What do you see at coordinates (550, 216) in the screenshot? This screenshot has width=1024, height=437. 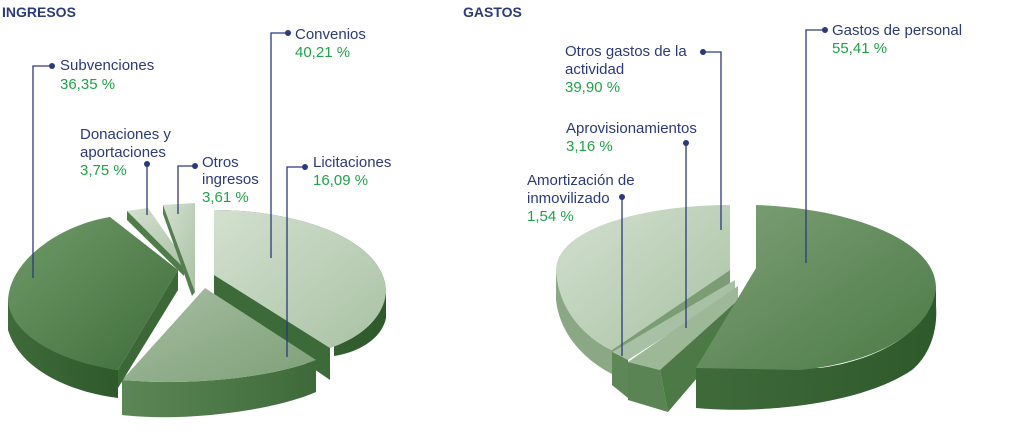 I see `value-amortizacion: 1,54 %` at bounding box center [550, 216].